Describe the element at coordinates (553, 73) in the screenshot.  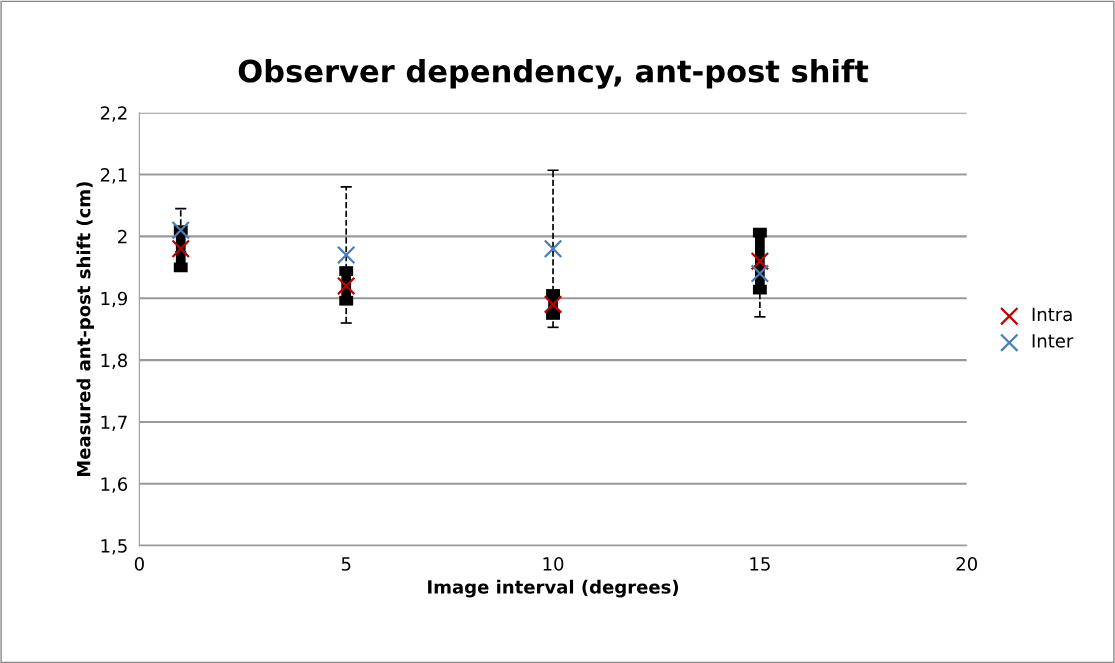
I see `chart-title: Observer dependency, ant-post shift` at that location.